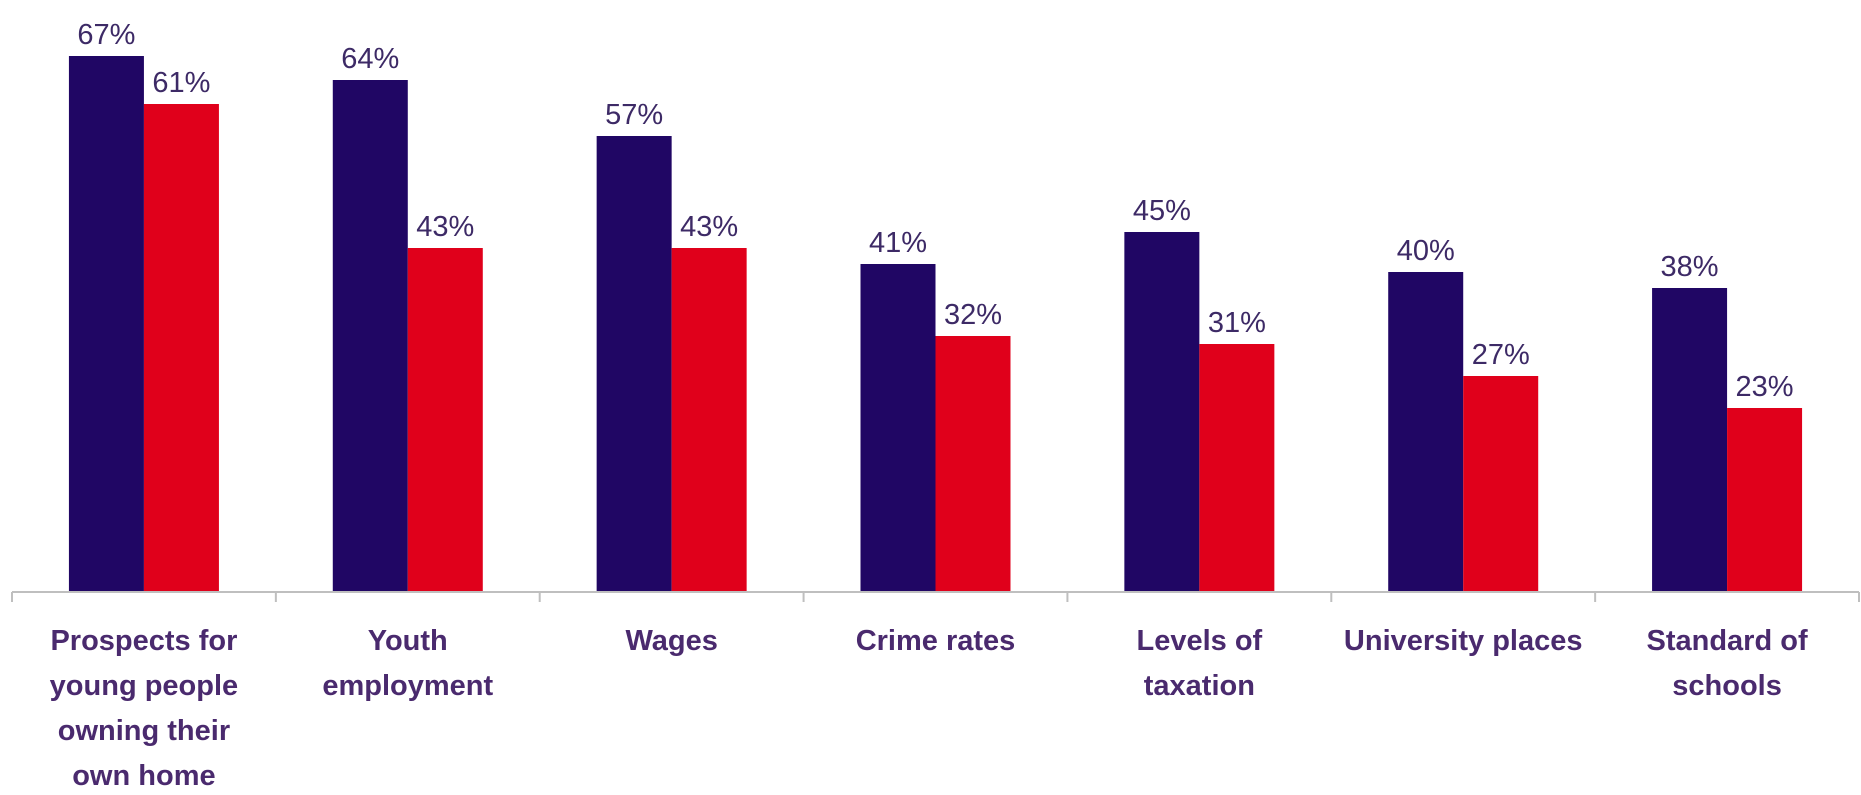 This screenshot has width=1861, height=795. What do you see at coordinates (143, 775) in the screenshot?
I see `category-label: own home` at bounding box center [143, 775].